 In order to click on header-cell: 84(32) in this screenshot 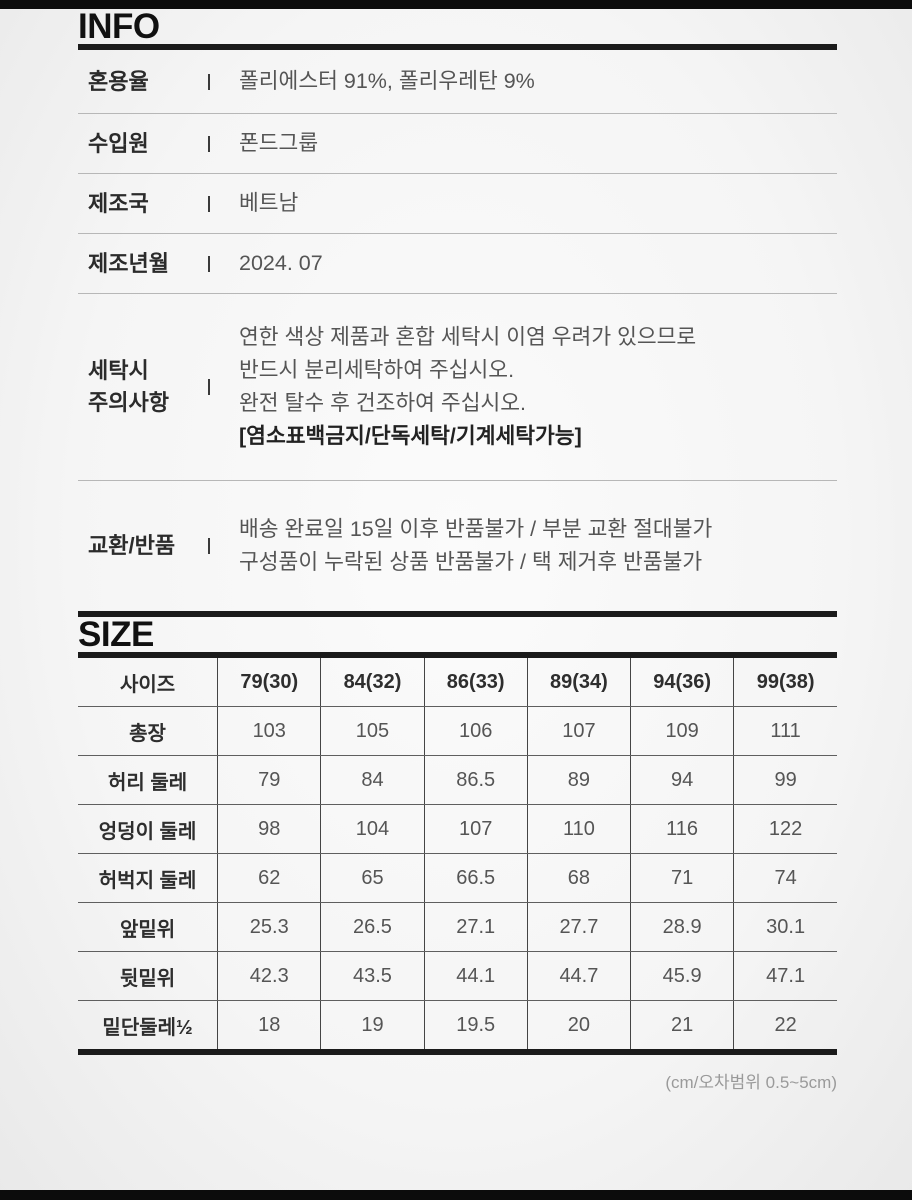, I will do `click(372, 681)`.